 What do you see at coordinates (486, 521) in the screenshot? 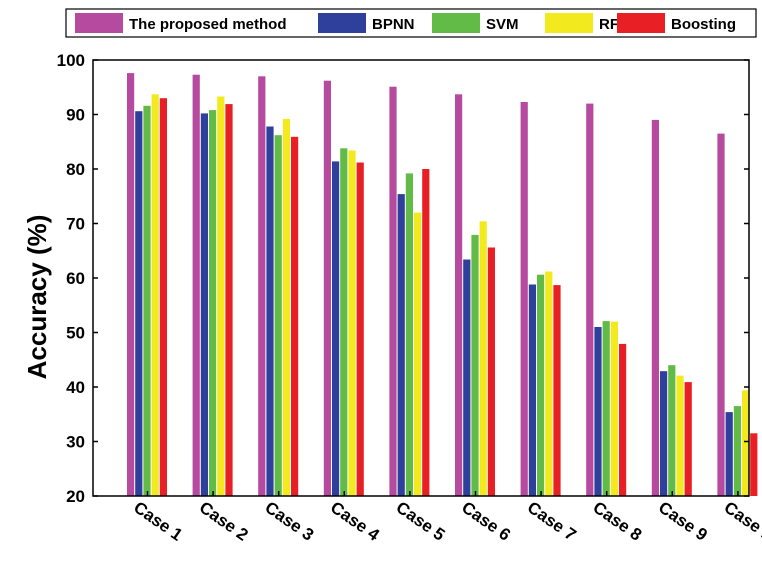
I see `x-tick-label: Case 6` at bounding box center [486, 521].